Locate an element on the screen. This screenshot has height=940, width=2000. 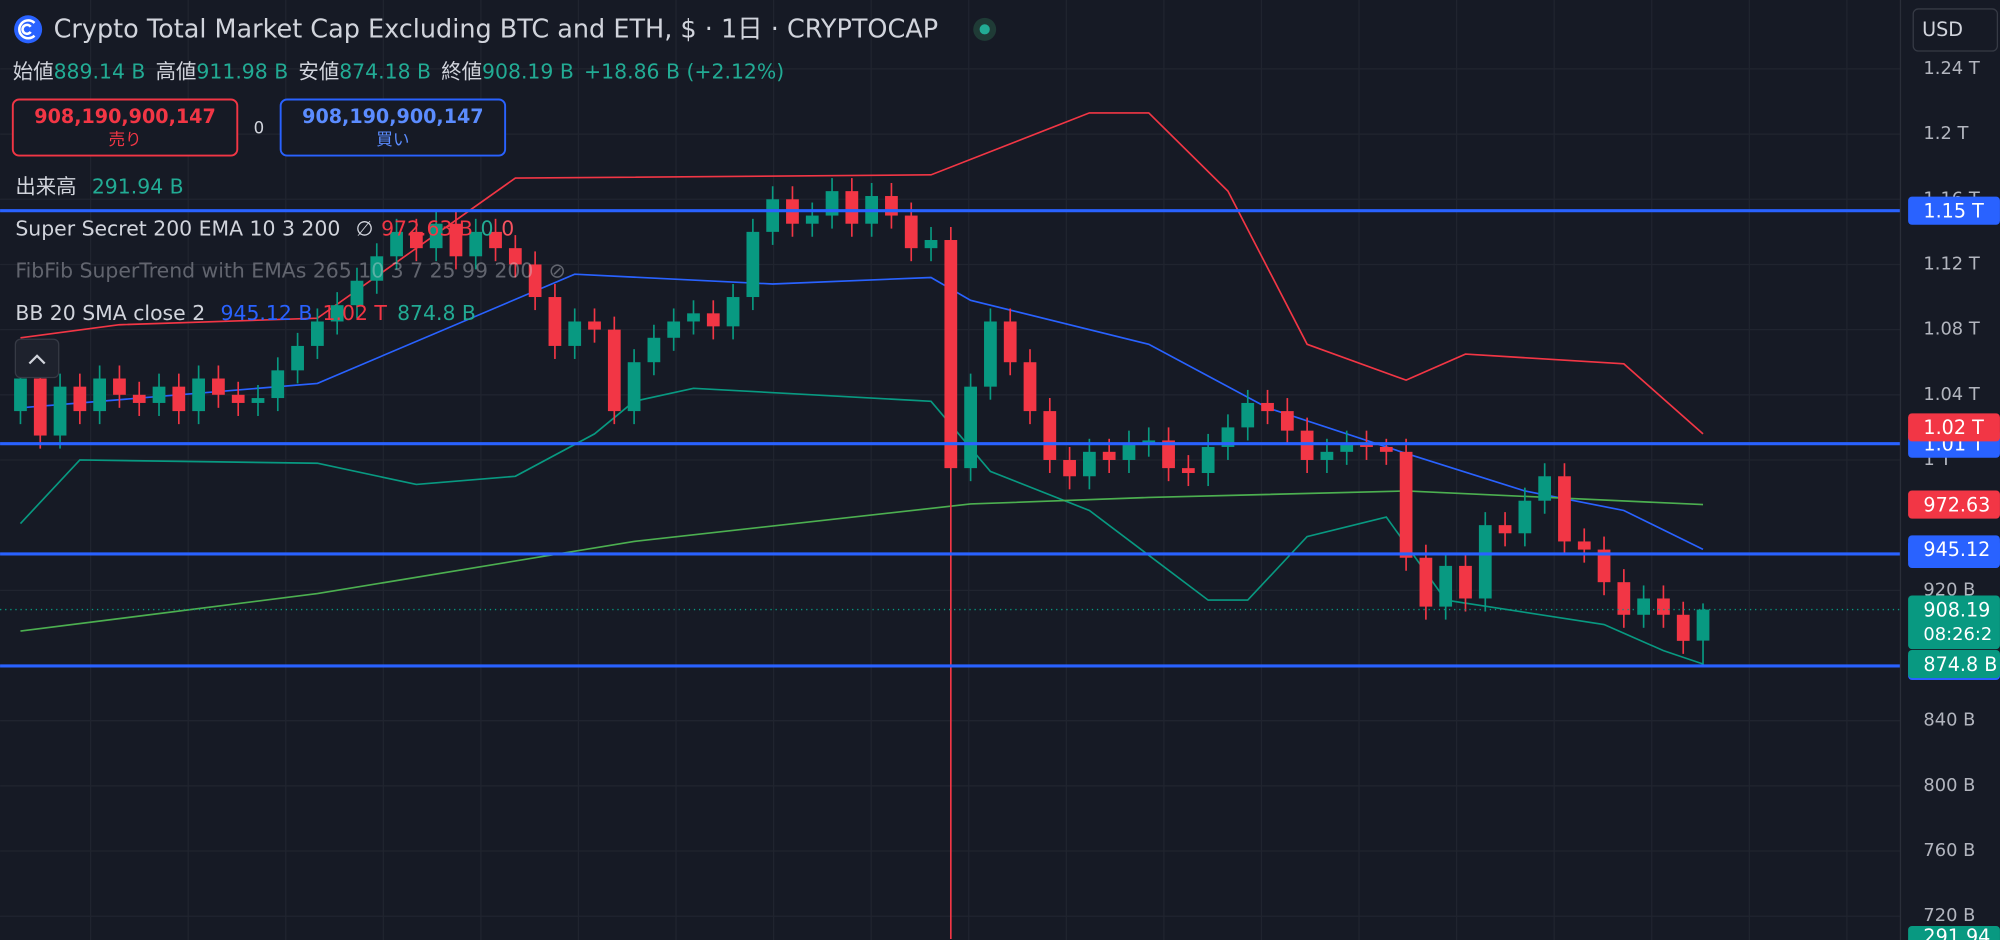
price-label: 972.63 is located at coordinates (1956, 504).